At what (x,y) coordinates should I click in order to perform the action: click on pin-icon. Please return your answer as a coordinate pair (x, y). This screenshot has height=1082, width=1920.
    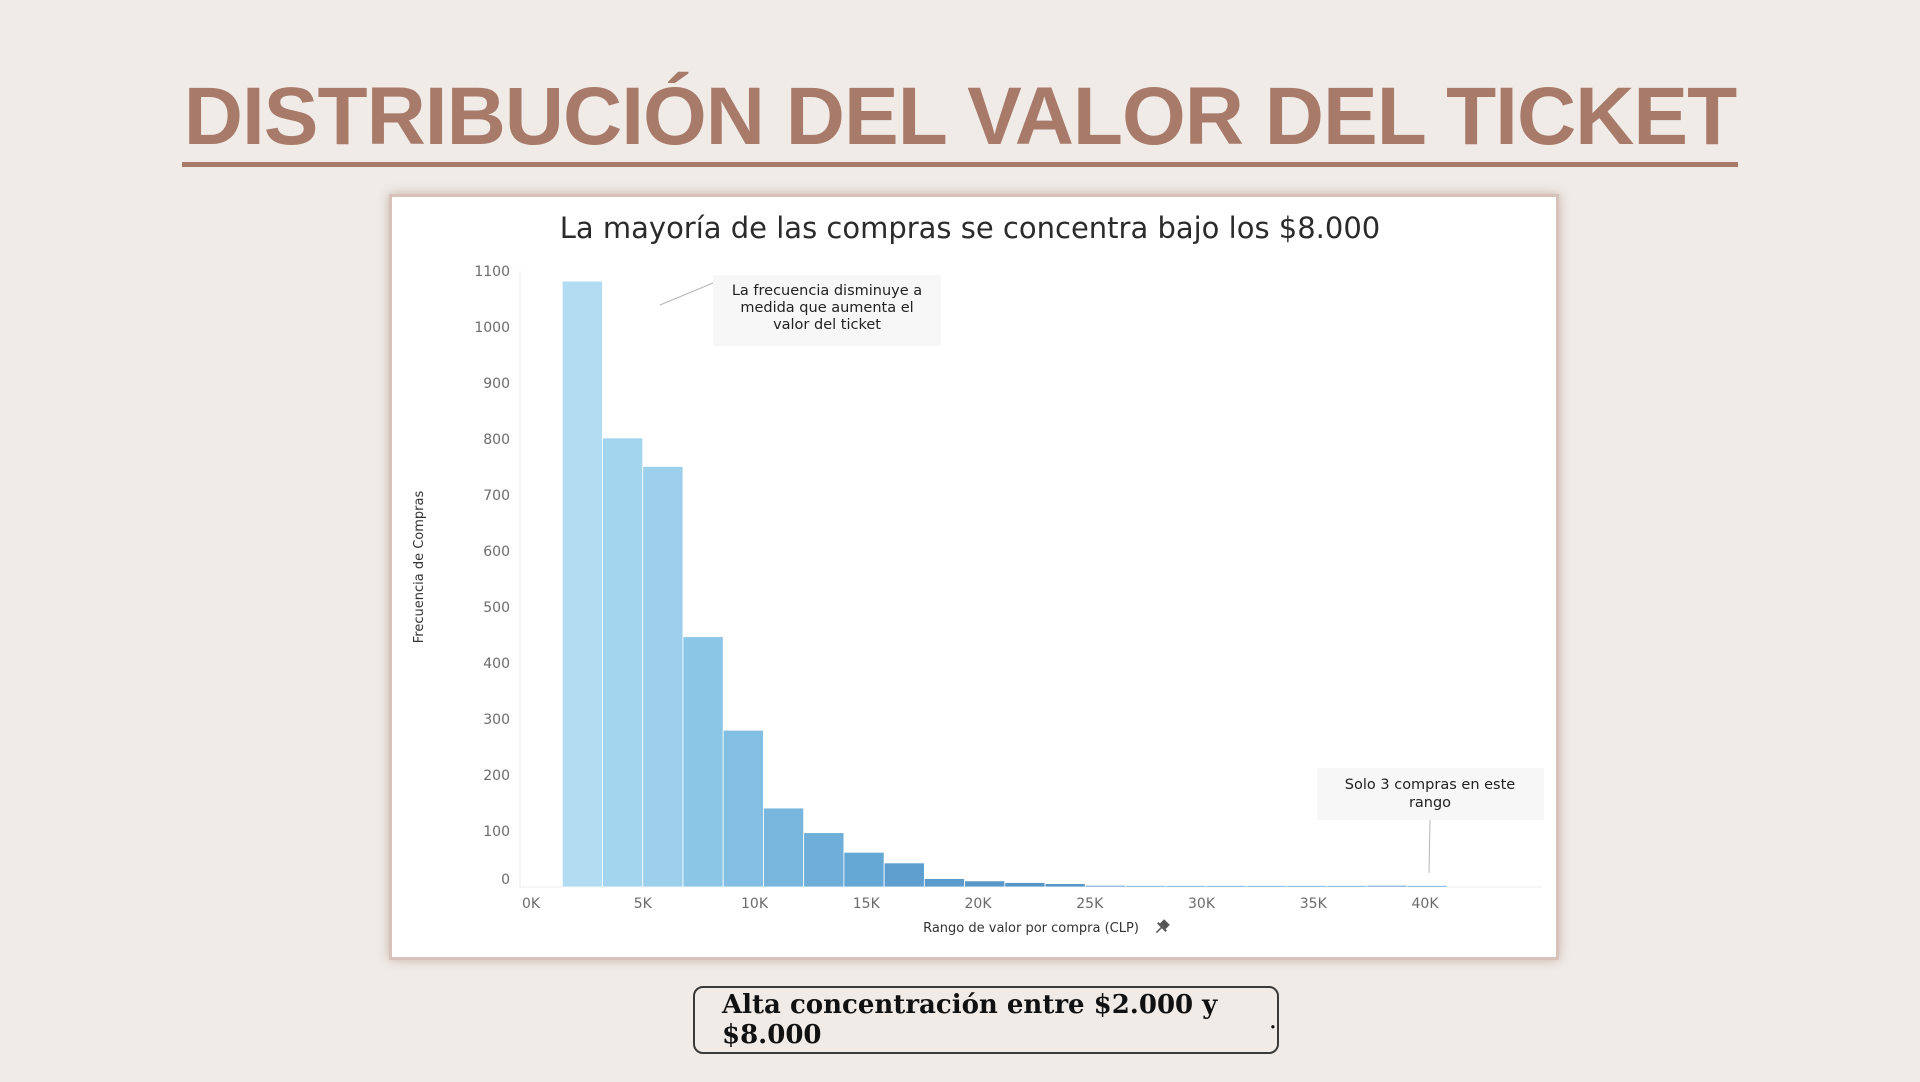
    Looking at the image, I should click on (1161, 927).